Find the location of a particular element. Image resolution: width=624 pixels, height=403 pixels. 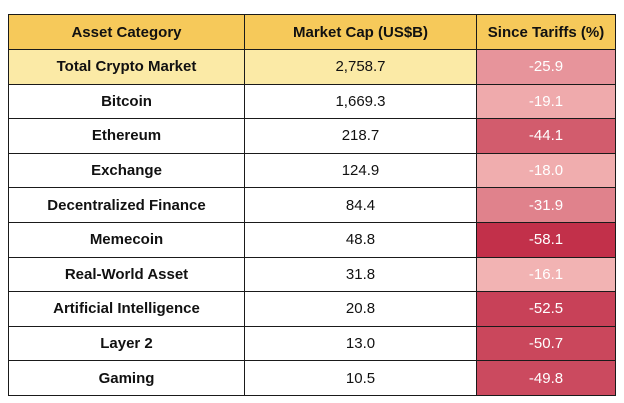

table-row: Ethereum 218.7 -44.1 is located at coordinates (312, 136).